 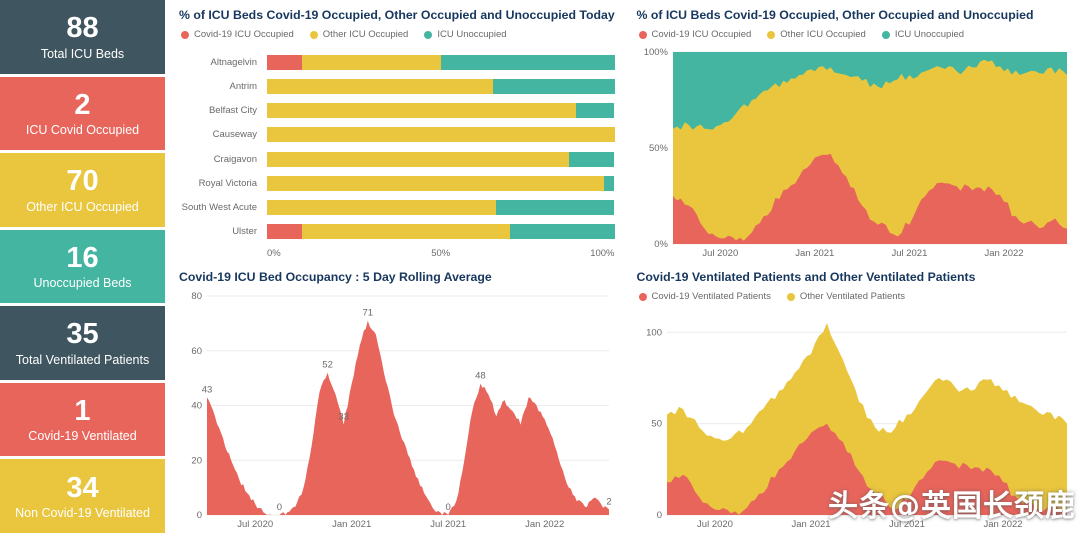 I want to click on kpi-label: Total Ventilated Patients, so click(x=82, y=359).